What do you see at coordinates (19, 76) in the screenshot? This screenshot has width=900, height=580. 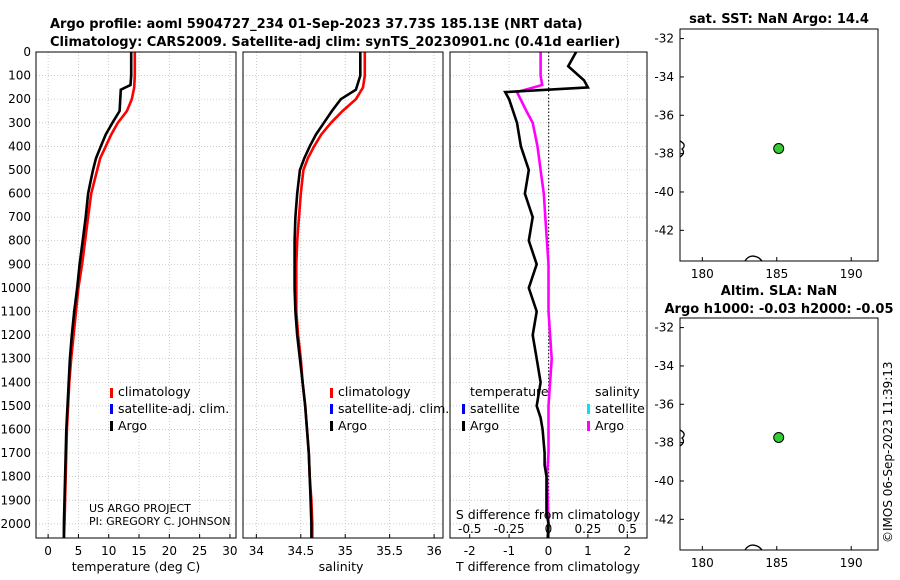 I see `depth-tick-label: 100` at bounding box center [19, 76].